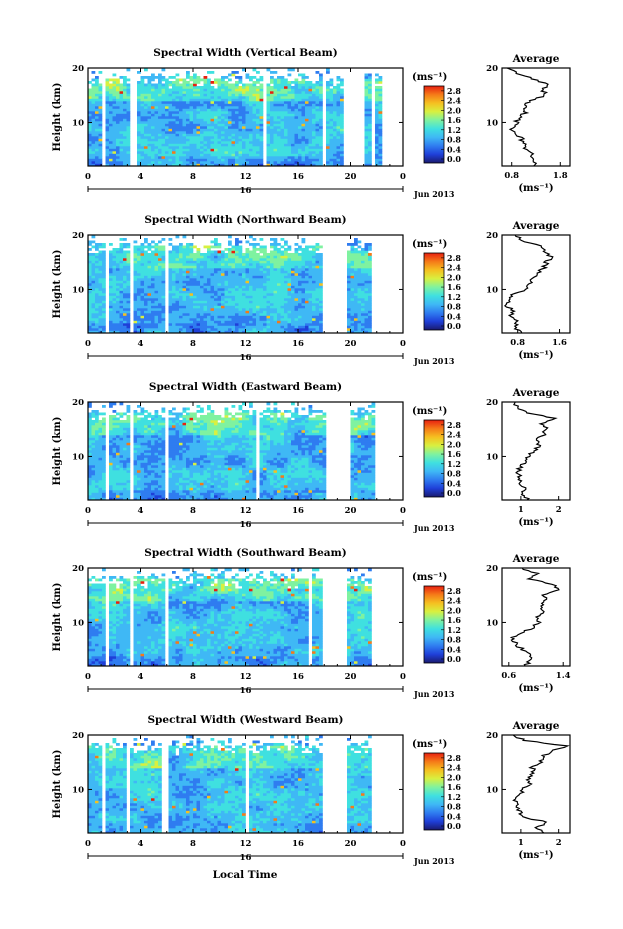  Describe the element at coordinates (245, 720) in the screenshot. I see `panel-title: Spectral Width (Westward Beam)` at that location.